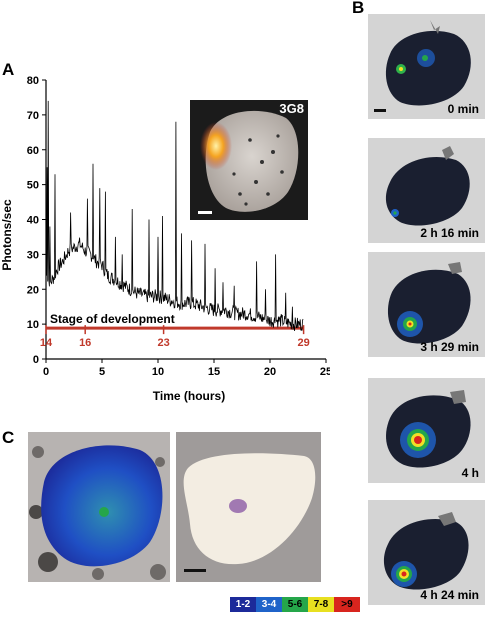  I want to click on timelapse-frame-5: 4 h 24 min, so click(426, 552).